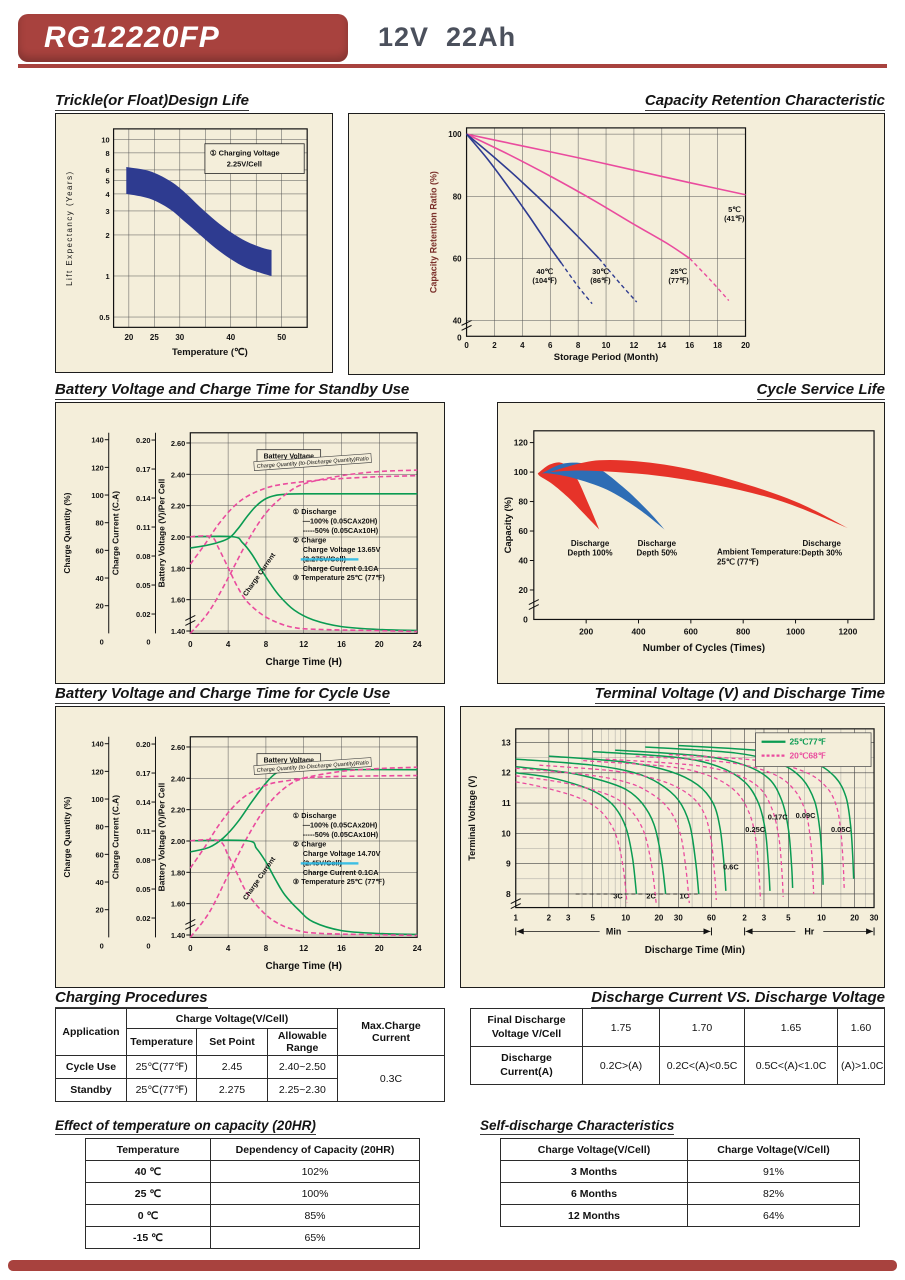  Describe the element at coordinates (603, 496) in the screenshot. I see `region-Depth 50%` at that location.